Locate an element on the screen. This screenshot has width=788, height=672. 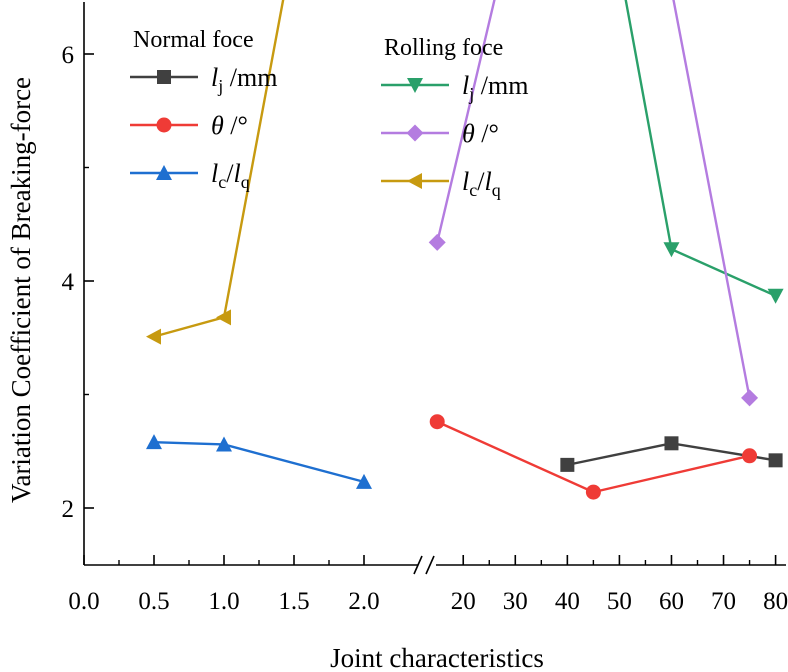
x-tick-label: 1.0 is located at coordinates (223, 601).